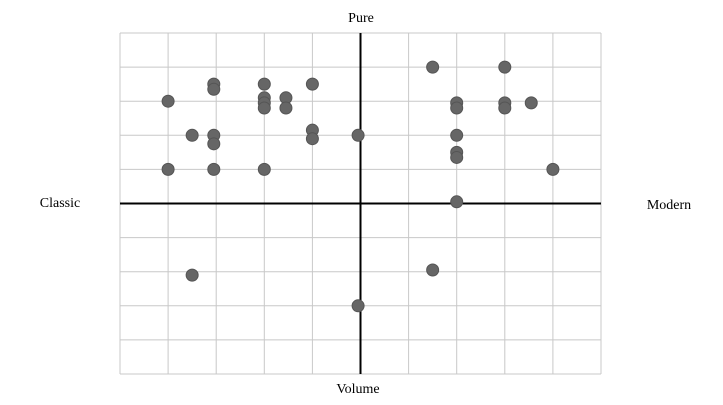 This screenshot has height=405, width=723. Describe the element at coordinates (357, 389) in the screenshot. I see `bottom-axis-label: Volume` at that location.